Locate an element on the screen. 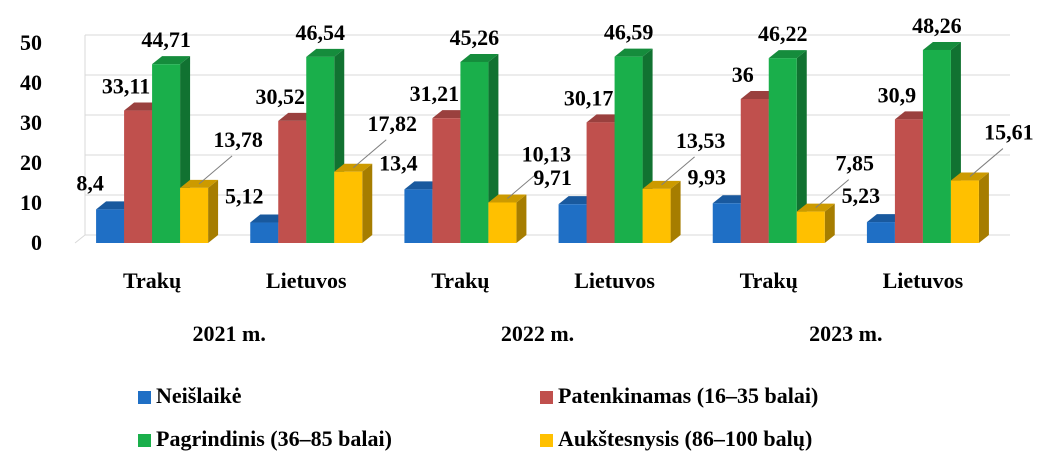 This screenshot has width=1037, height=460. data-label: 17,82 is located at coordinates (393, 123).